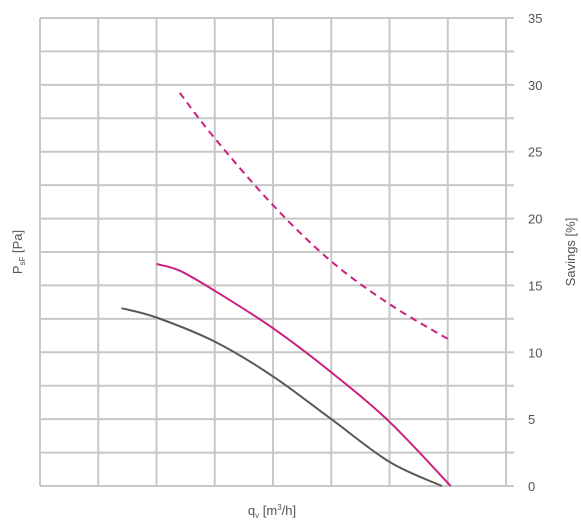  Describe the element at coordinates (535, 285) in the screenshot. I see `right-axis-tick-label: 15` at that location.